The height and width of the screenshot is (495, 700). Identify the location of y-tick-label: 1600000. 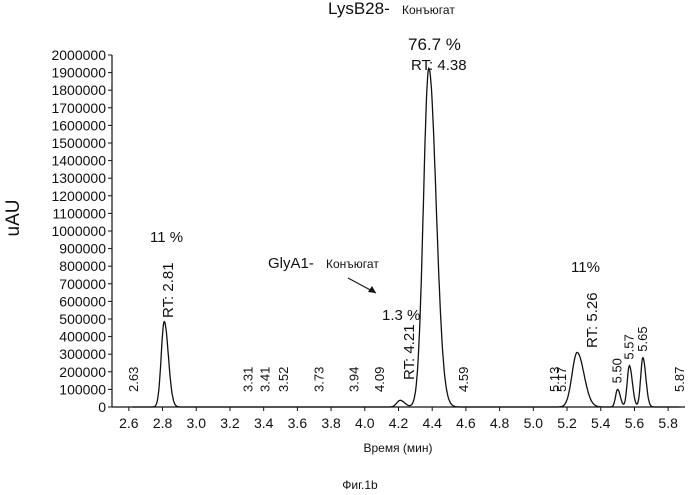
(78, 125).